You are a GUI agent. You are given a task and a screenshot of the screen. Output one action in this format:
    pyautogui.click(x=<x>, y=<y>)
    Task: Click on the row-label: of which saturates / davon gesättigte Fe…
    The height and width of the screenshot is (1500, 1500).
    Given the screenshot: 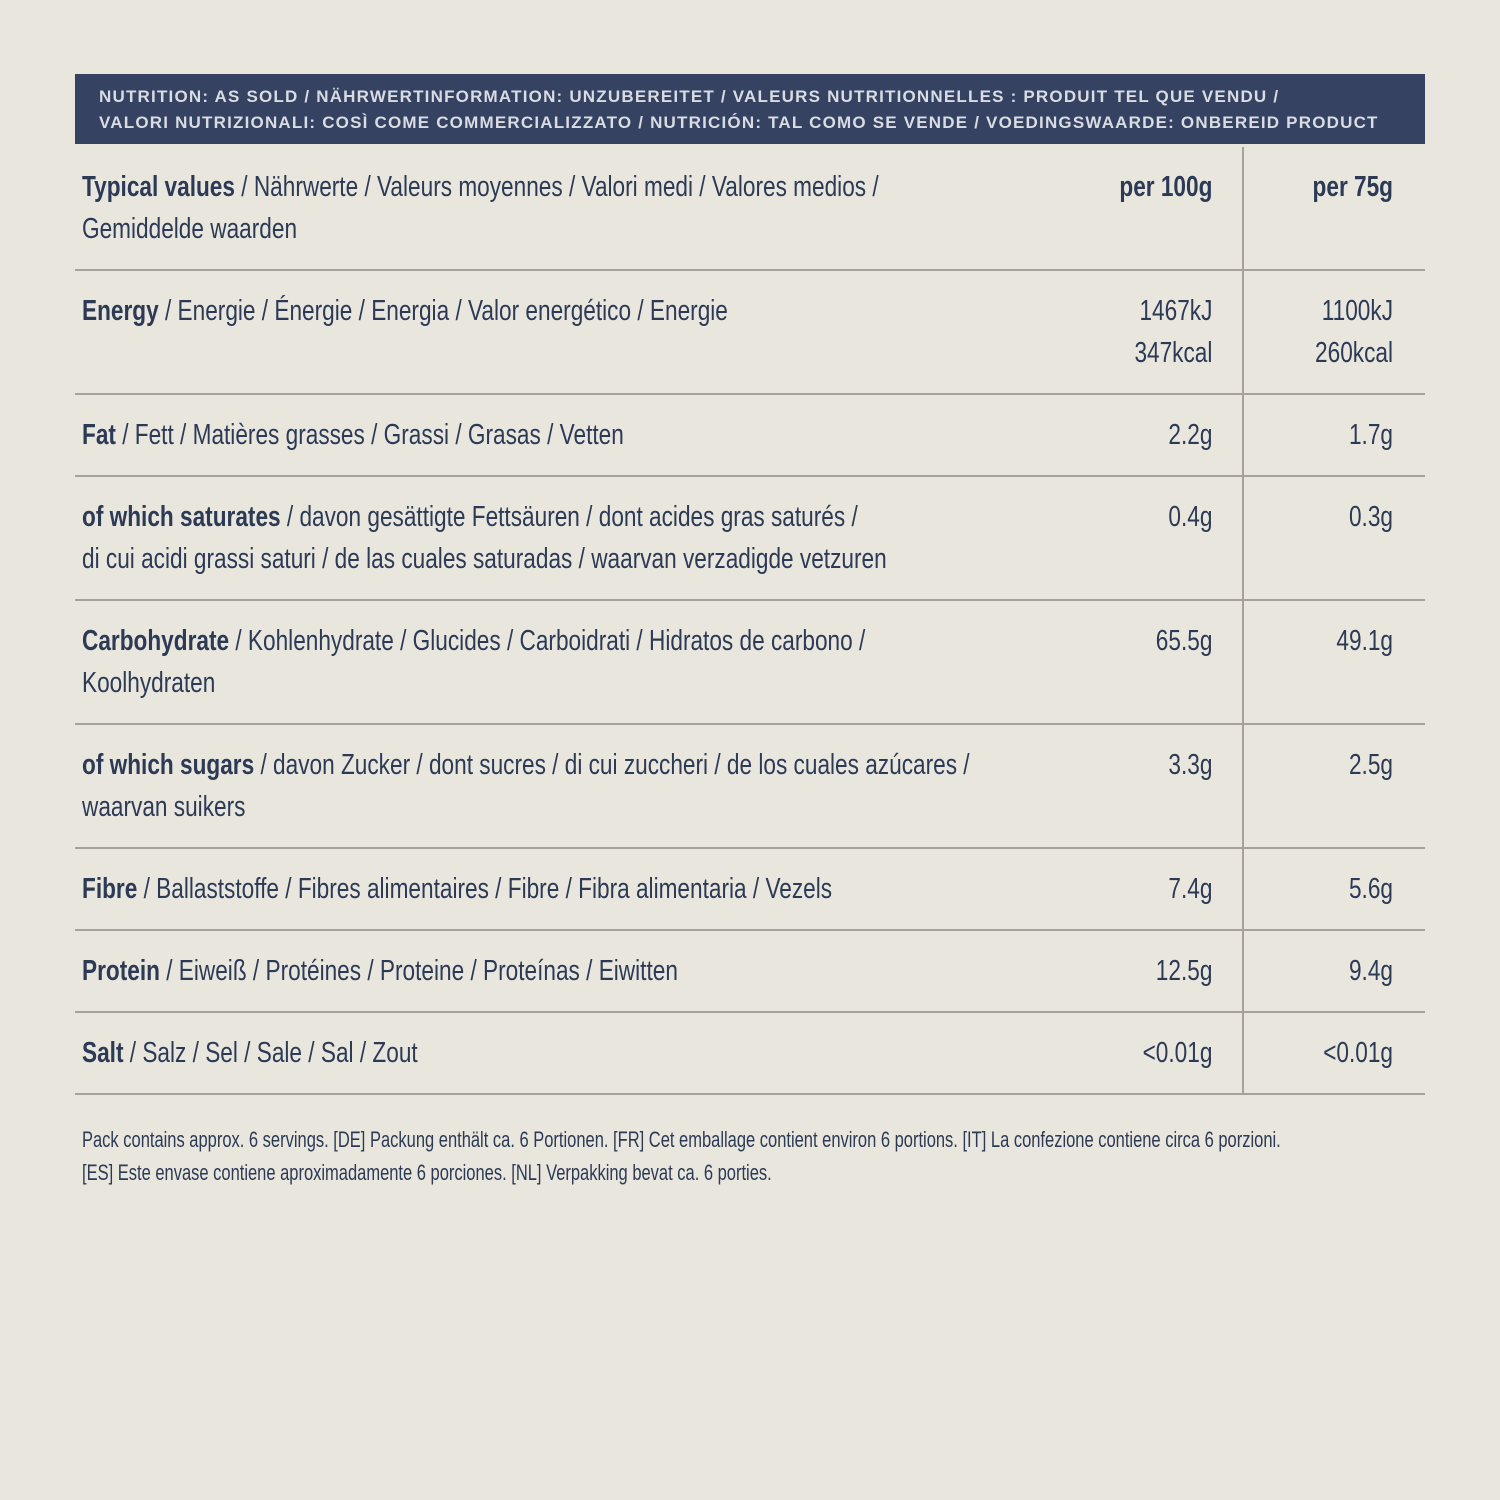 What is the action you would take?
    pyautogui.click(x=484, y=538)
    